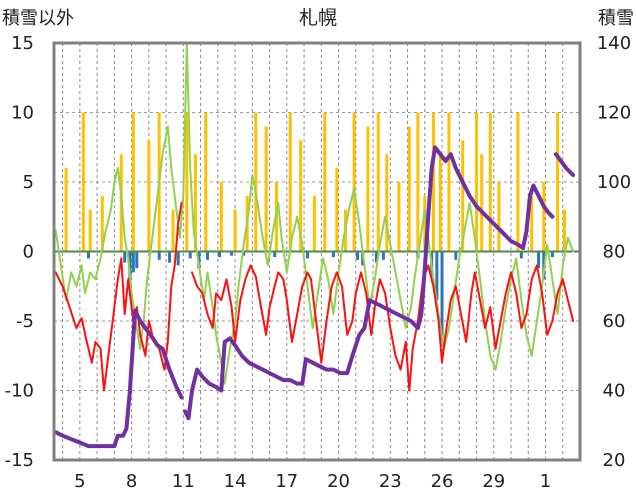  Describe the element at coordinates (390, 481) in the screenshot. I see `x-tick-label: 23` at that location.